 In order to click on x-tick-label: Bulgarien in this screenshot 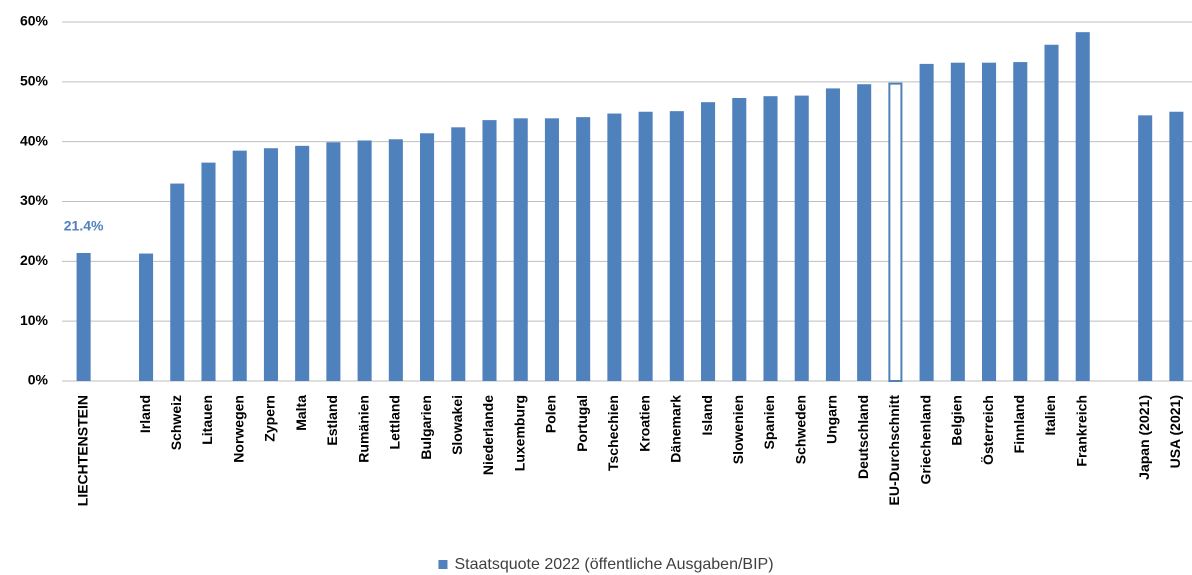, I will do `click(426, 427)`.